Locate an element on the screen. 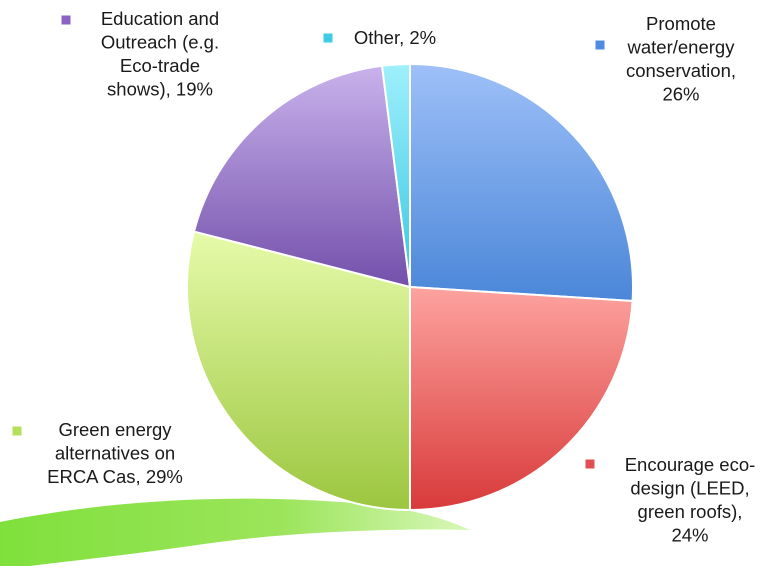 This screenshot has width=783, height=571. data-label-line: ERCA Cas, 29% is located at coordinates (115, 476).